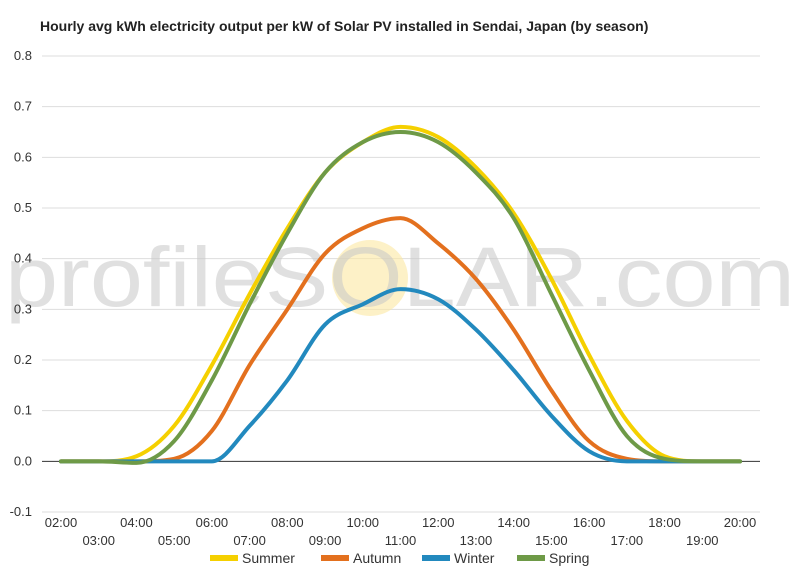 This screenshot has width=800, height=570. What do you see at coordinates (136, 522) in the screenshot?
I see `x-tick-label: 04:00` at bounding box center [136, 522].